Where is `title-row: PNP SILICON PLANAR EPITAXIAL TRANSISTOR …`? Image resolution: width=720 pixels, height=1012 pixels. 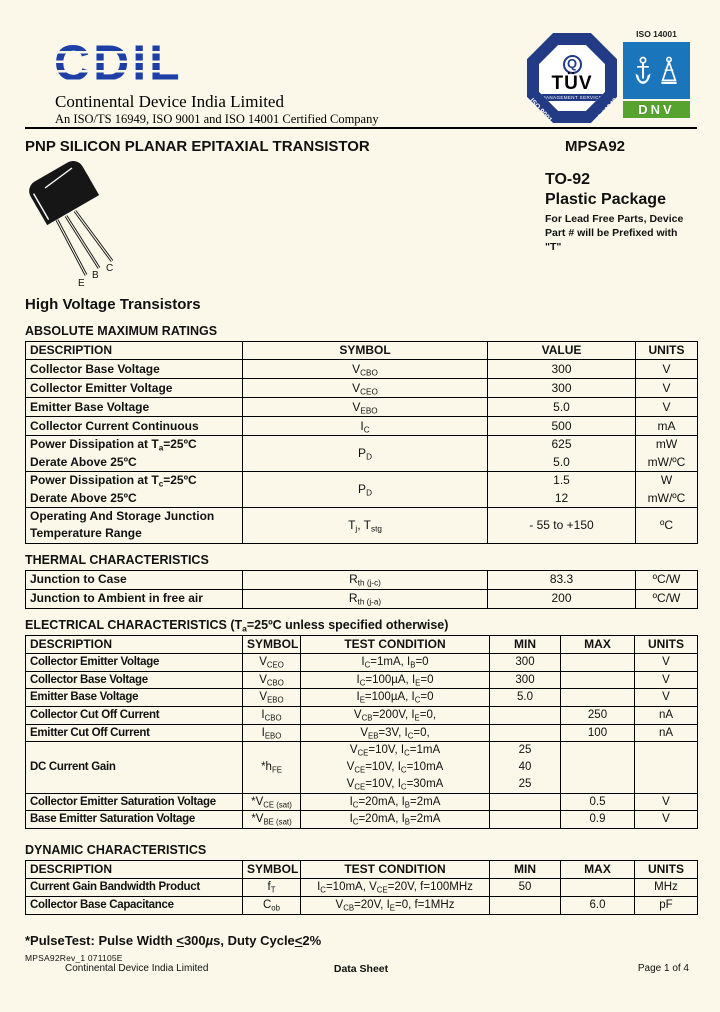 title-row: PNP SILICON PLANAR EPITAXIAL TRANSISTOR … is located at coordinates (361, 146).